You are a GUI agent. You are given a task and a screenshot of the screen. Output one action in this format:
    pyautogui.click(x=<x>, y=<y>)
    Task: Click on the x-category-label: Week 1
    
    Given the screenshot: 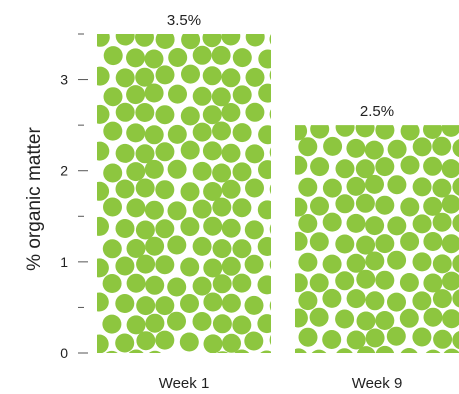 What is the action you would take?
    pyautogui.click(x=184, y=383)
    